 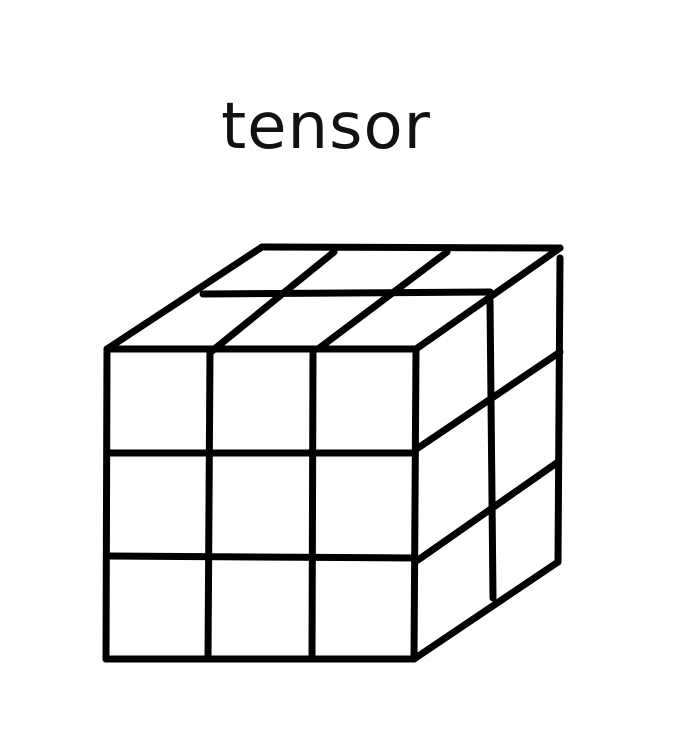 What do you see at coordinates (415, 504) in the screenshot?
I see `front-face-right-edge` at bounding box center [415, 504].